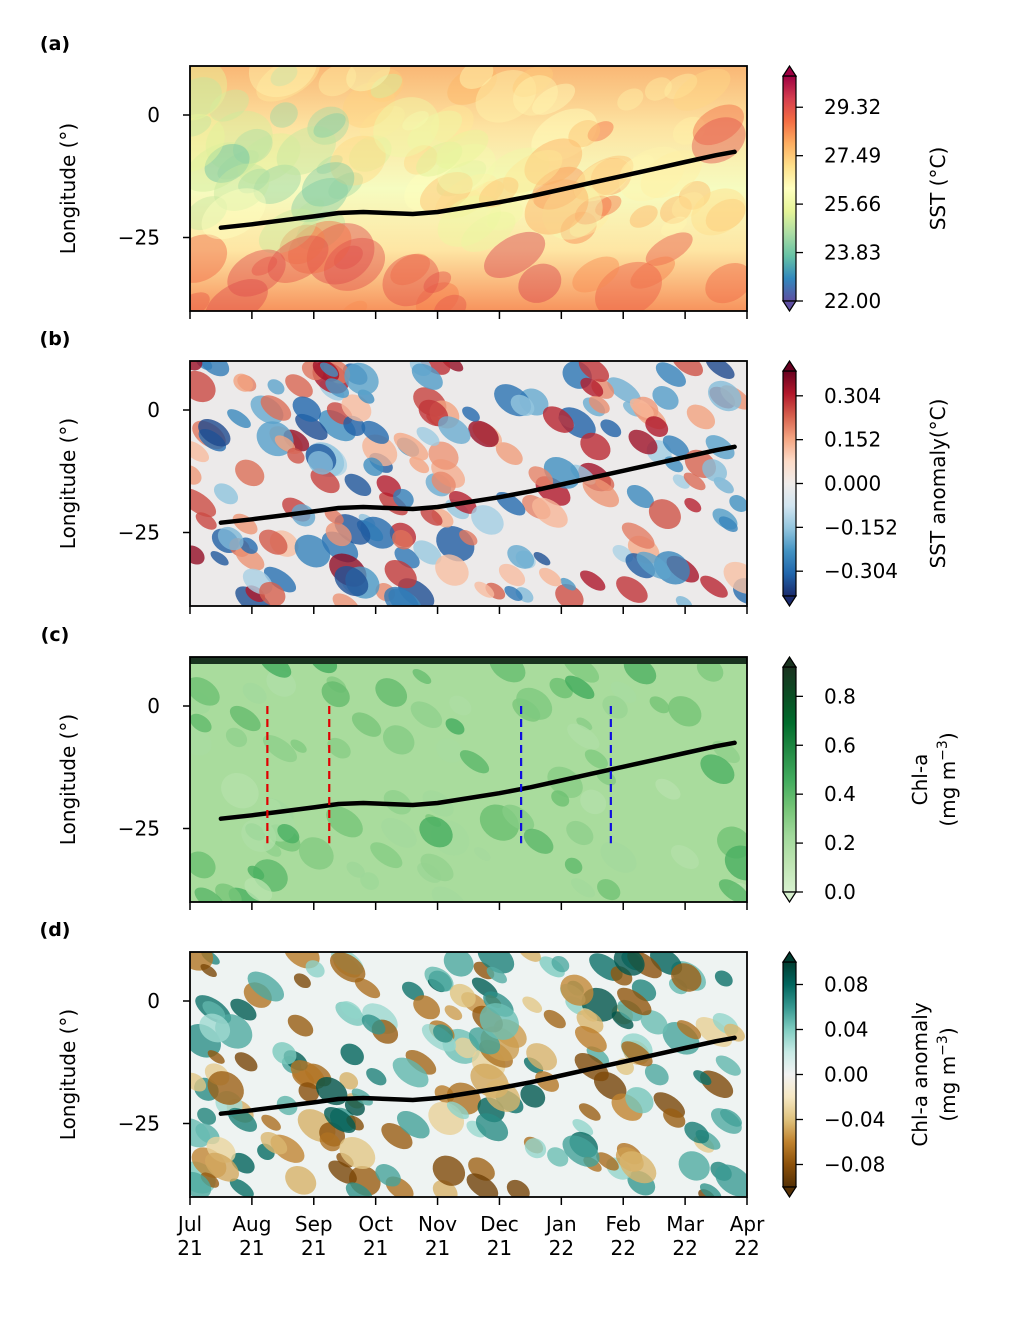  Describe the element at coordinates (920, 1074) in the screenshot. I see `colorbar-label: Chl-a anomaly` at that location.